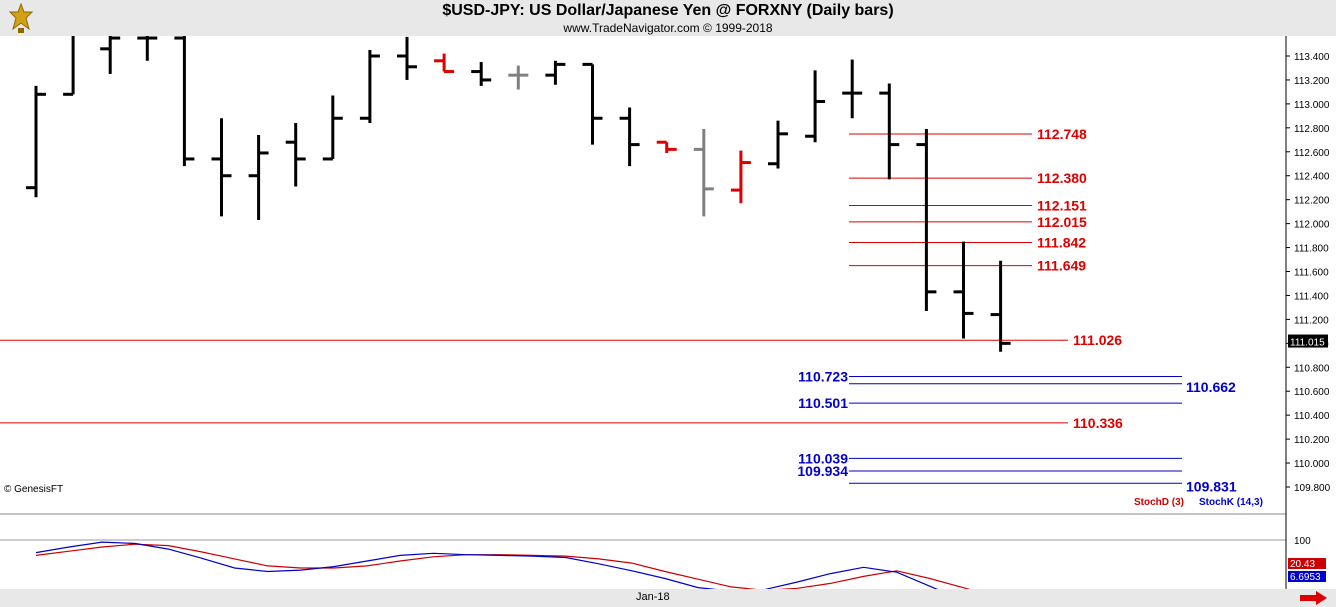 This screenshot has width=1336, height=607. I want to click on price-tick-label: 110.400, so click(1312, 416).